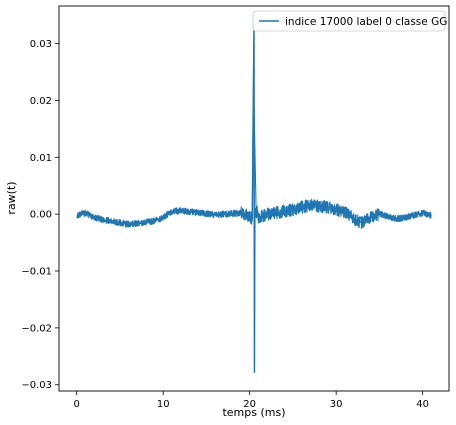  I want to click on y-axis-label: raw(t), so click(11, 197).